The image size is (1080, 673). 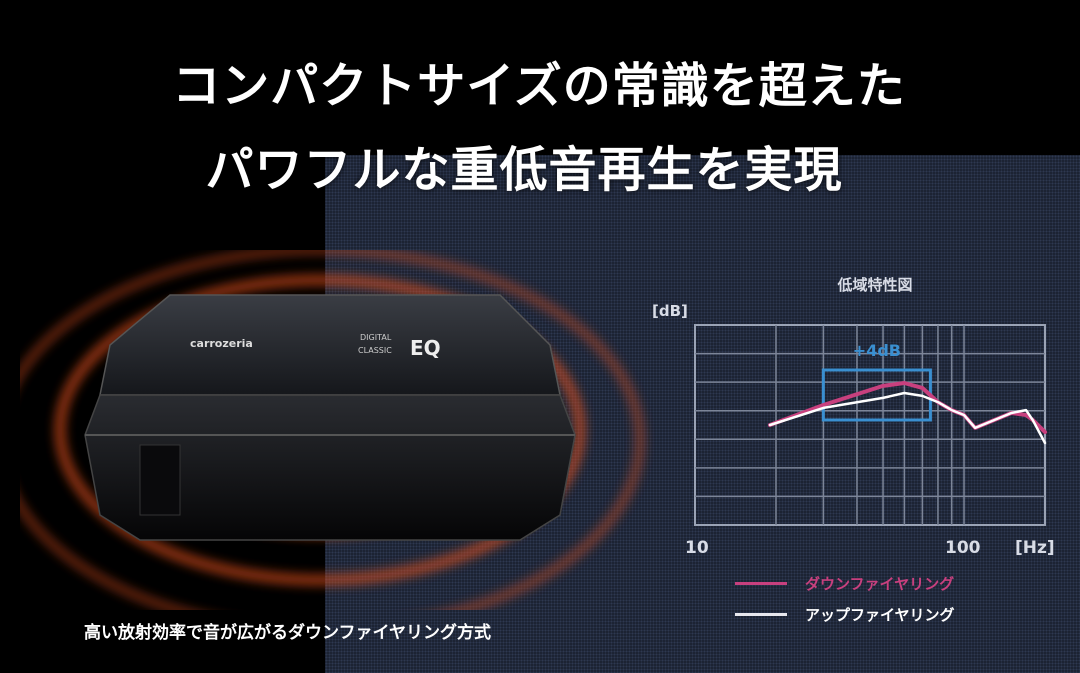 I want to click on y-axis-label: [dB], so click(x=670, y=311).